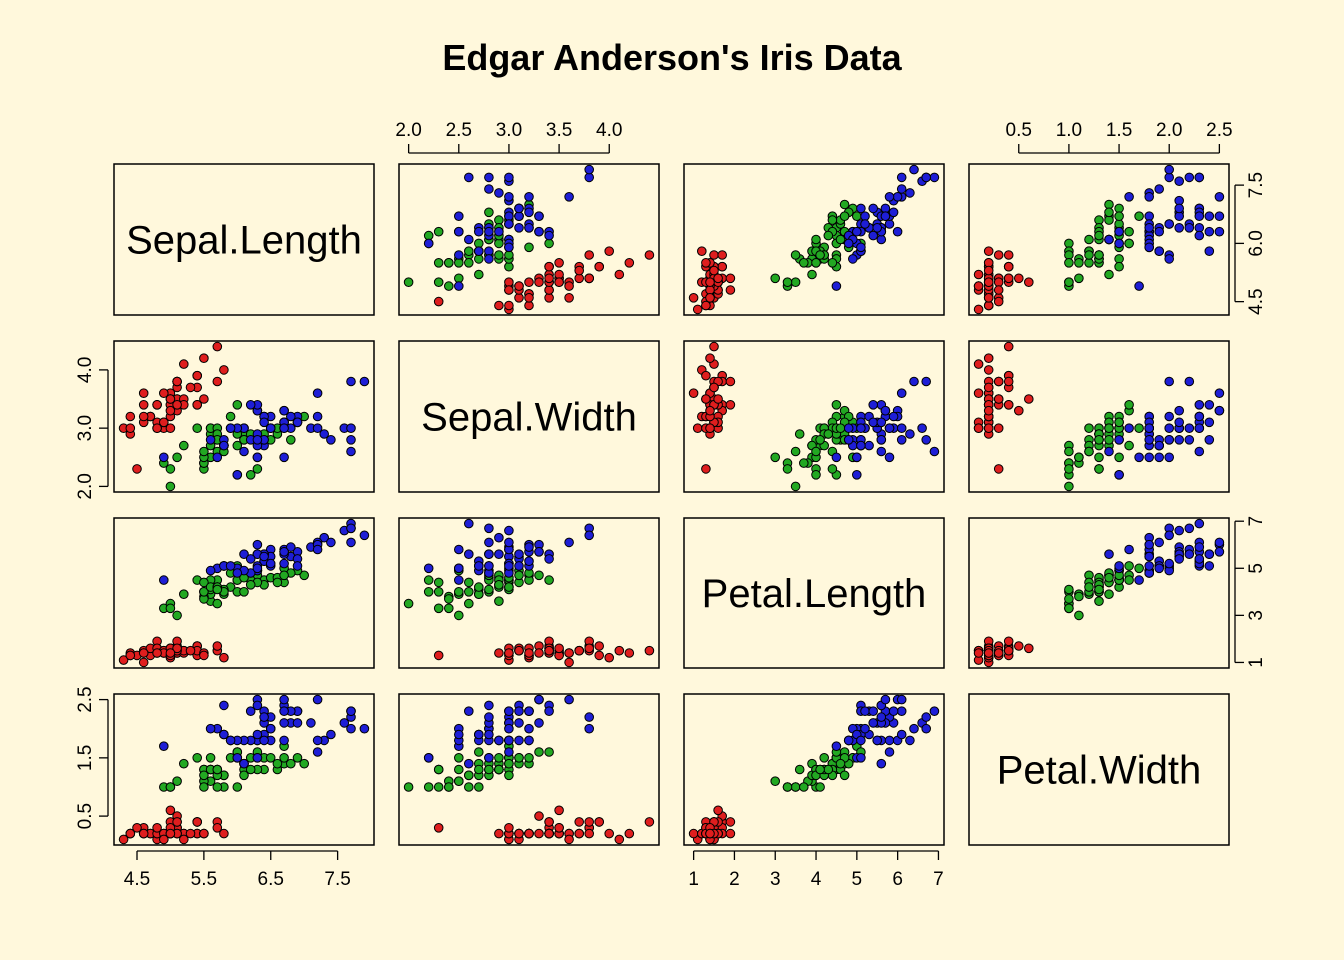 This screenshot has height=960, width=1344. I want to click on tick-label: 1.0, so click(1069, 130).